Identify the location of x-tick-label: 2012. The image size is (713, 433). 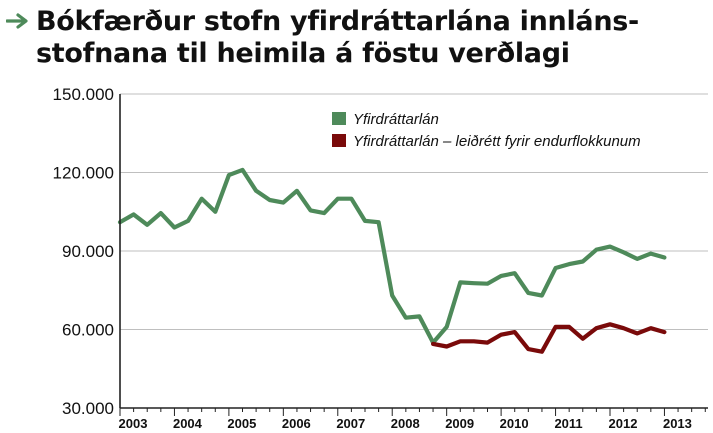
(623, 423).